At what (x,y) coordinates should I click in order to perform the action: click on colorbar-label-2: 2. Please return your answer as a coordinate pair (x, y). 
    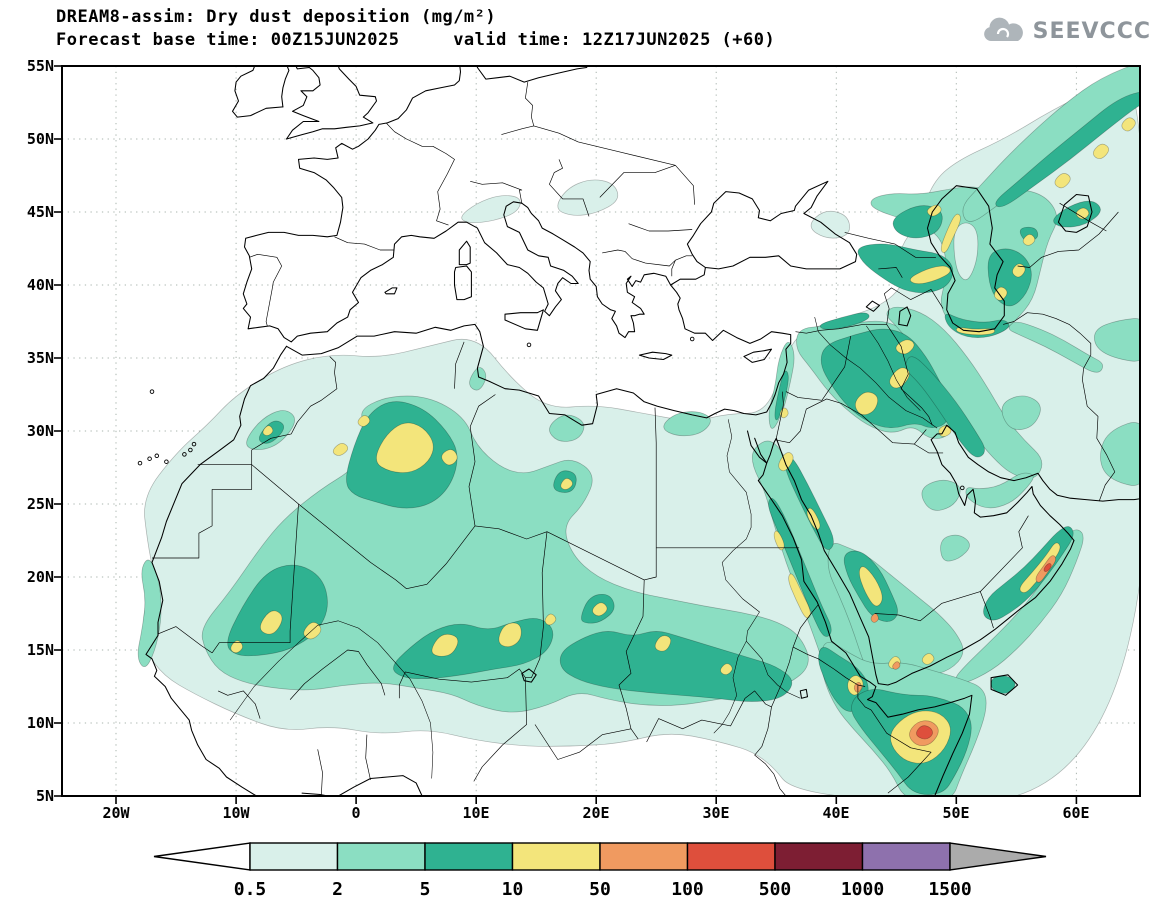
    Looking at the image, I should click on (337, 889).